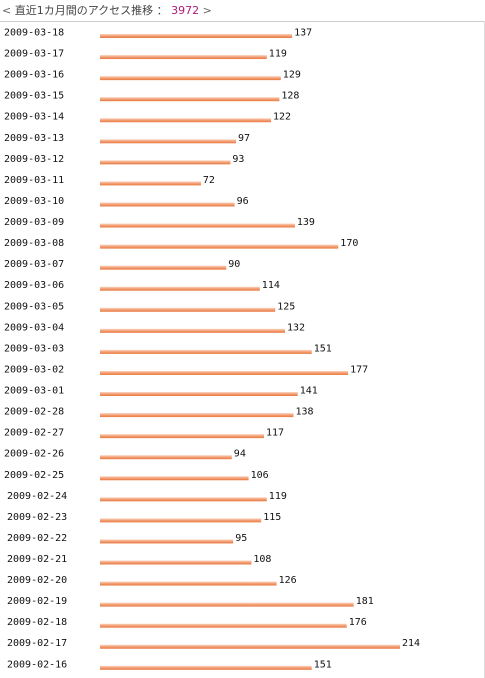 This screenshot has height=678, width=485. Describe the element at coordinates (240, 454) in the screenshot. I see `value-label: 94` at that location.